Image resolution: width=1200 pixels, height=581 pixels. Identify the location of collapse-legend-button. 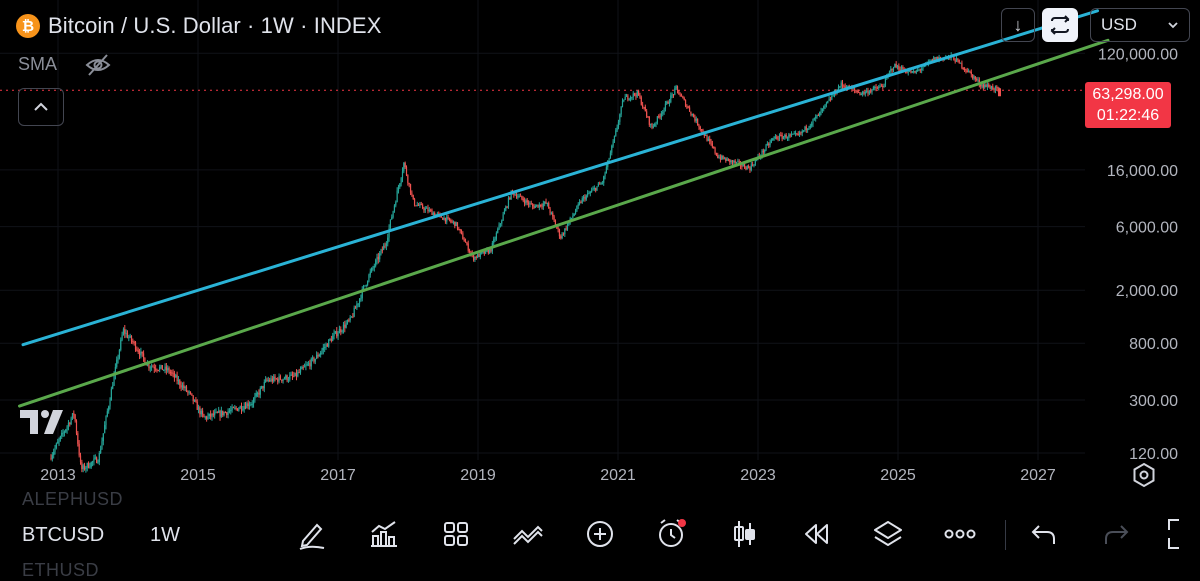
(41, 107).